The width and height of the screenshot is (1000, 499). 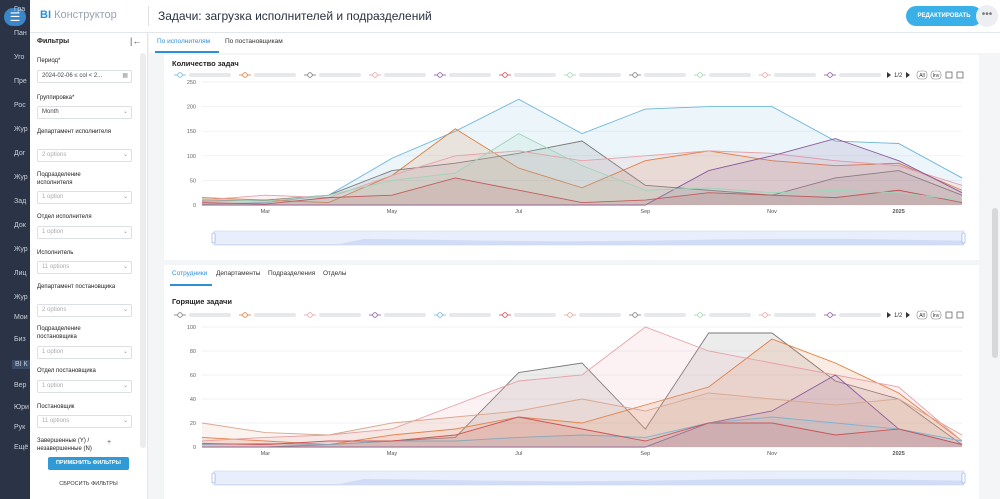 I want to click on tab-otdels: Отделы, so click(x=335, y=273).